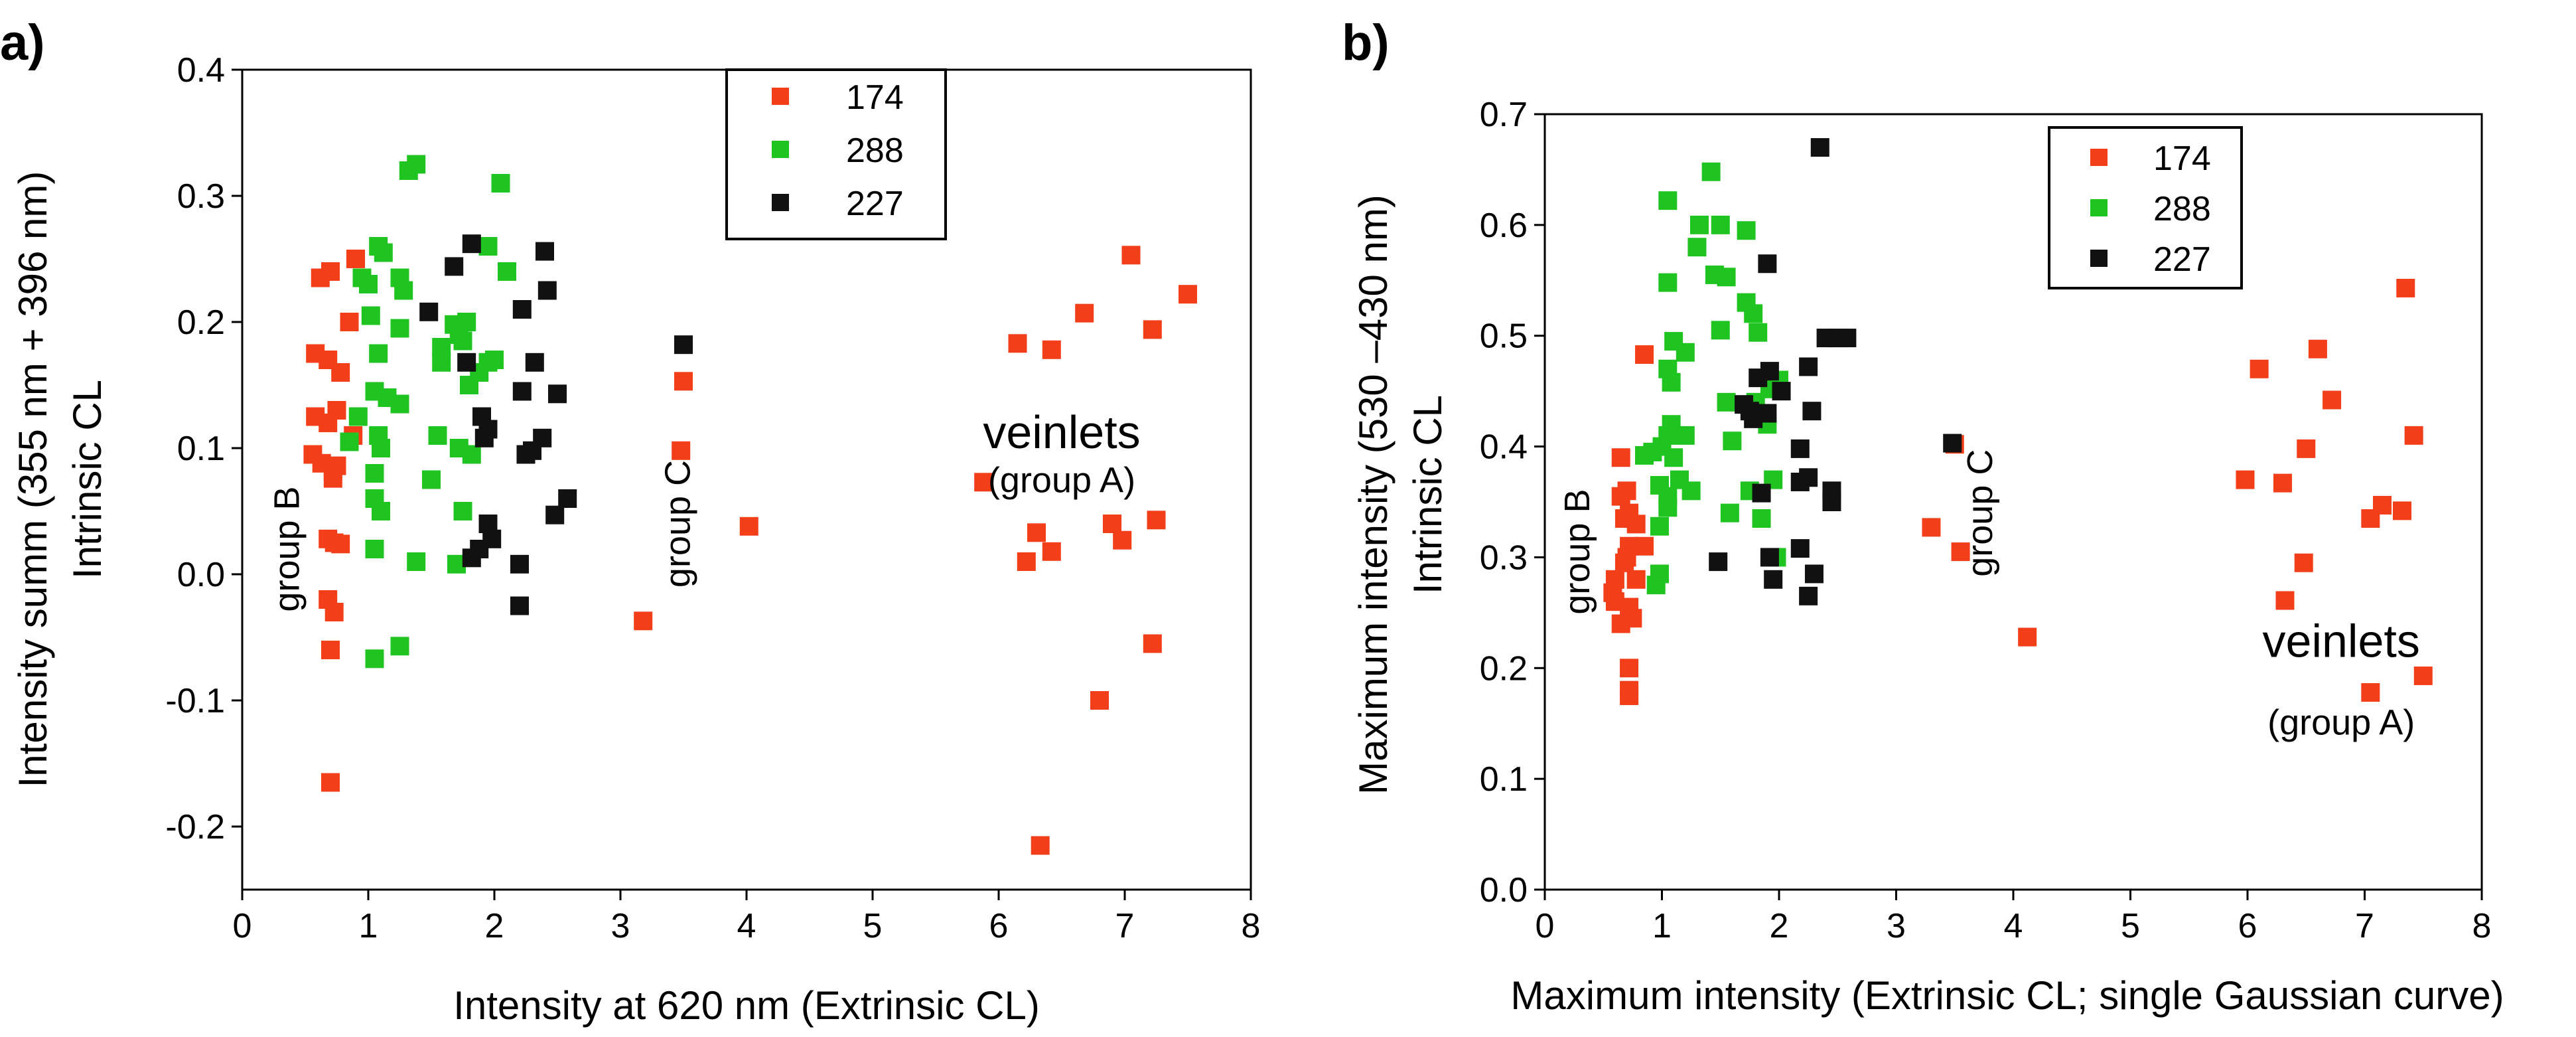 The image size is (2576, 1037). What do you see at coordinates (1504, 447) in the screenshot?
I see `y-tick-label: 0.4` at bounding box center [1504, 447].